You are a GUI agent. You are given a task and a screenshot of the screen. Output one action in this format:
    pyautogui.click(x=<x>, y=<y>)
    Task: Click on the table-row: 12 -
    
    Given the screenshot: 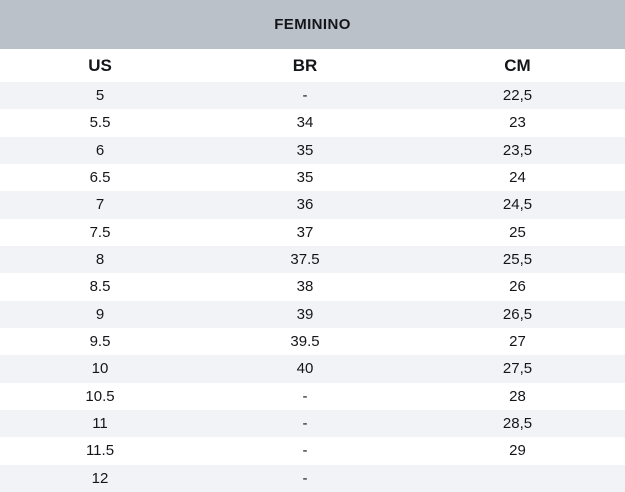 What is the action you would take?
    pyautogui.click(x=312, y=478)
    